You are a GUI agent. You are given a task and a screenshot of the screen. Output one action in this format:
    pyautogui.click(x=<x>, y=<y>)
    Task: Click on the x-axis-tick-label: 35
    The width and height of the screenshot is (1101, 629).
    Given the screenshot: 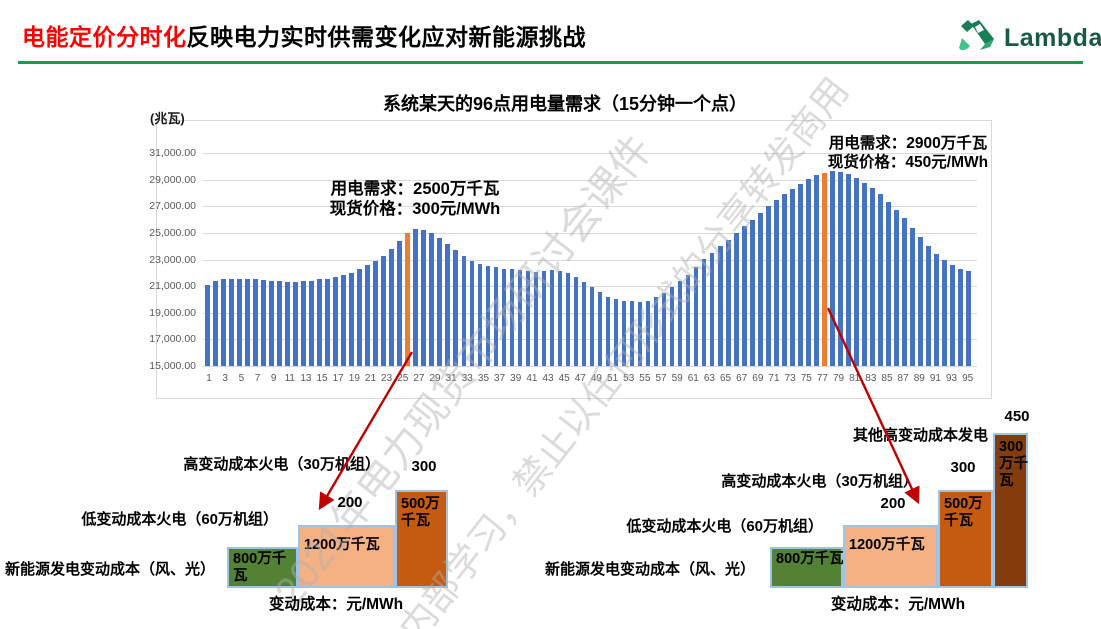 What is the action you would take?
    pyautogui.click(x=483, y=378)
    